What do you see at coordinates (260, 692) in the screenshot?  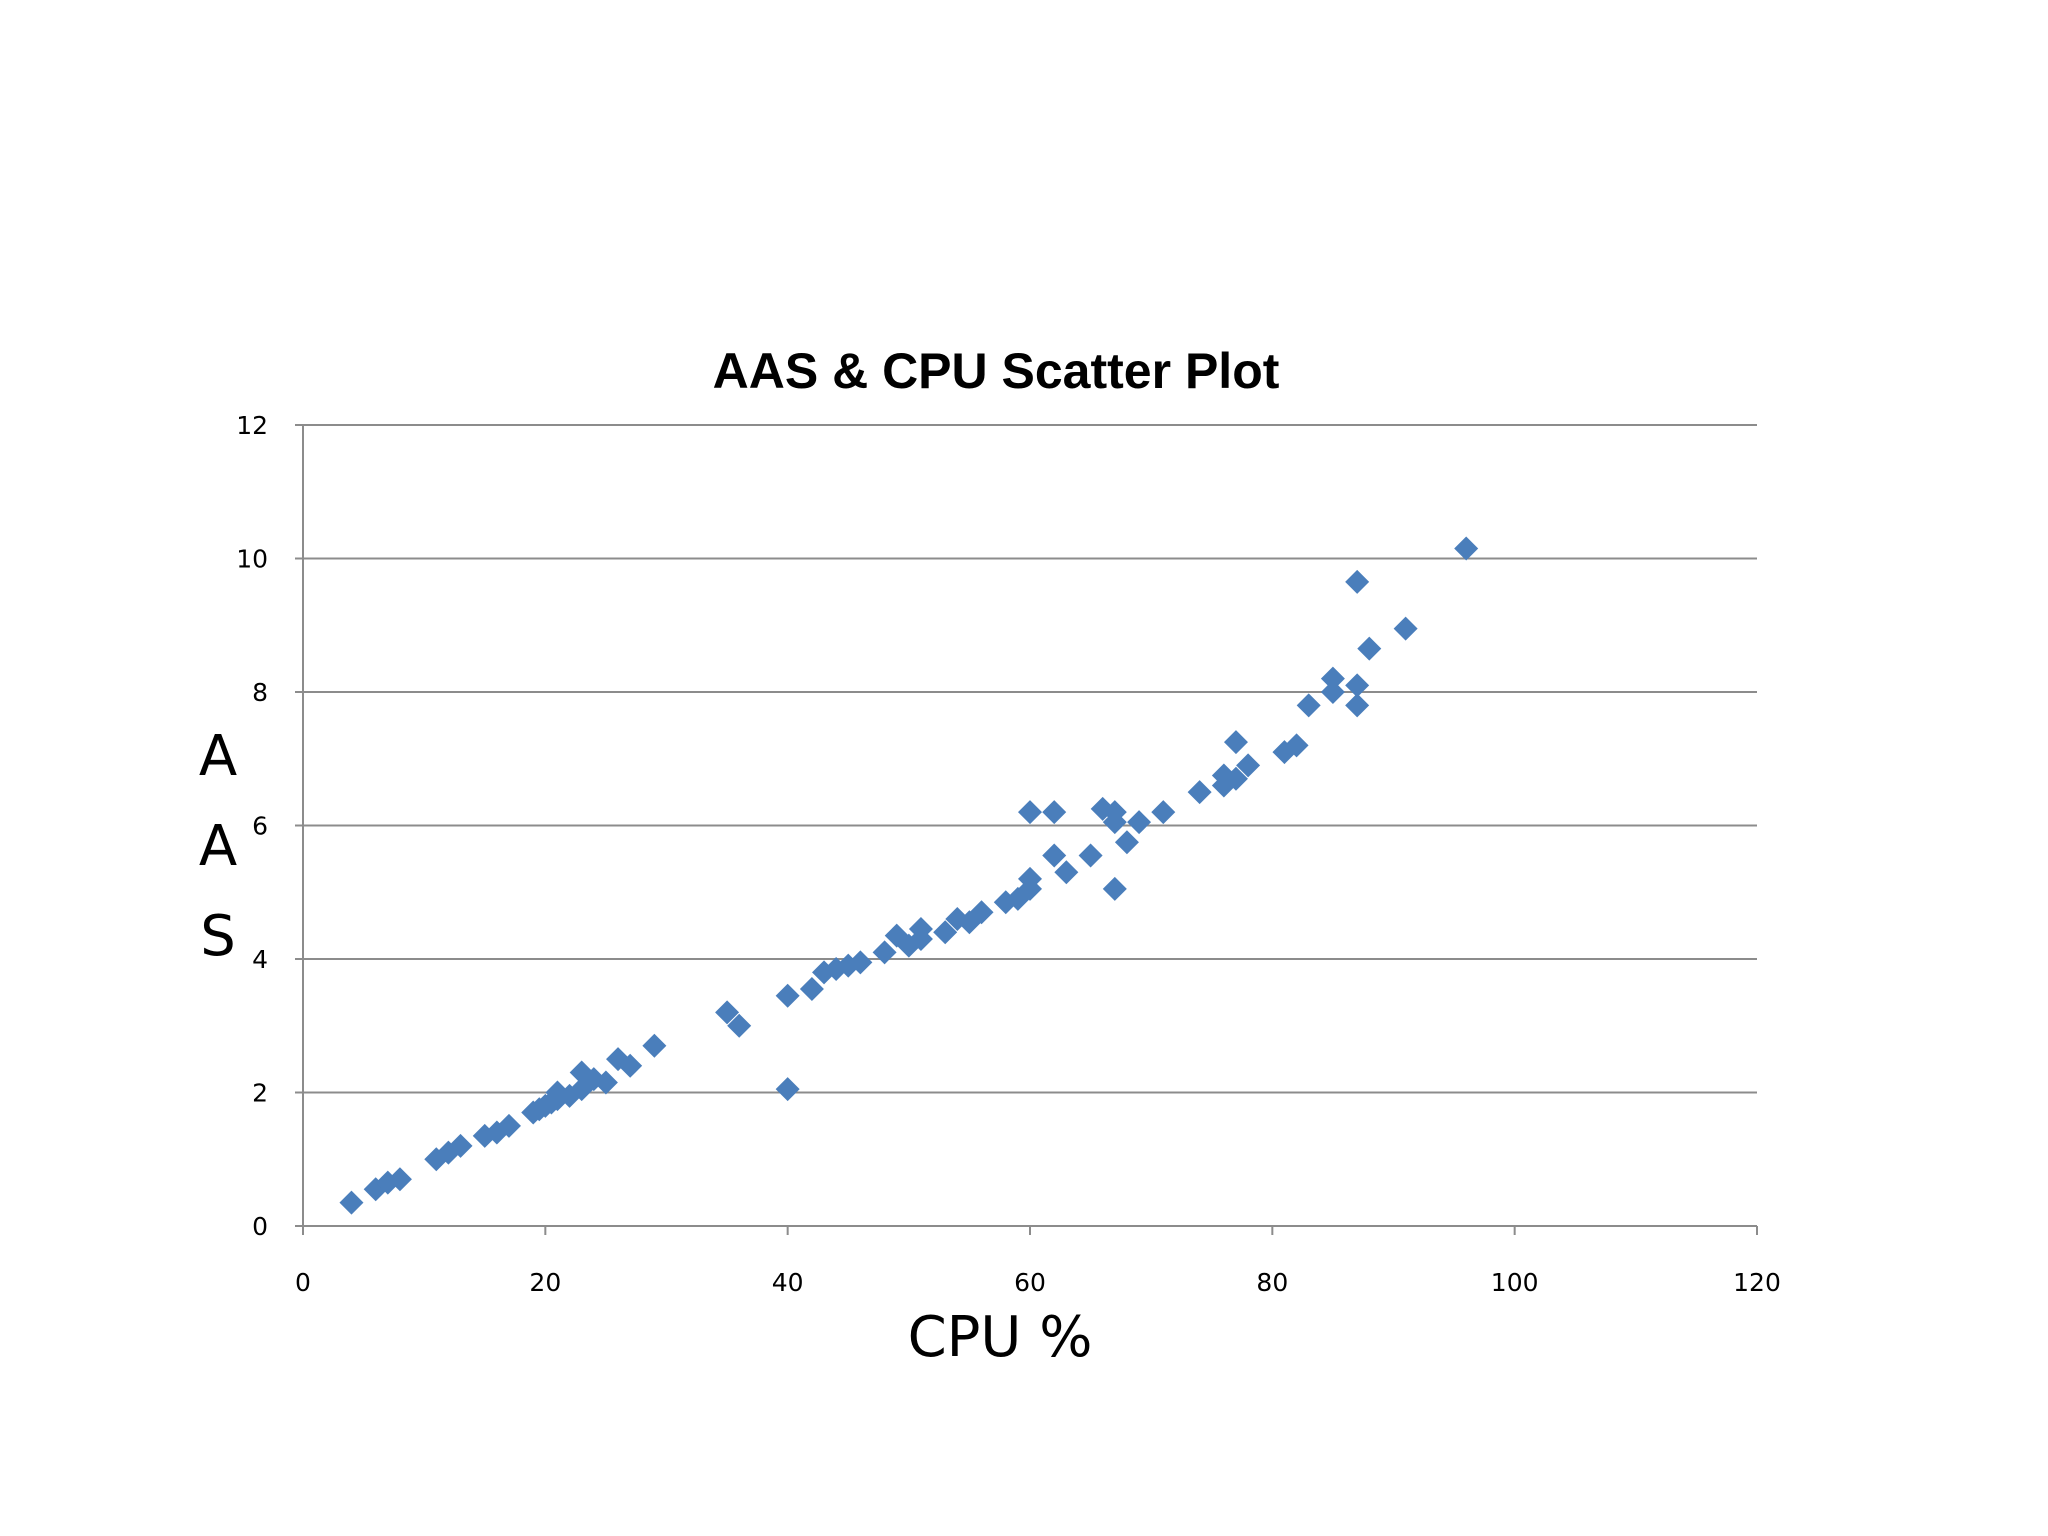 I see `y-tick-label: 8` at bounding box center [260, 692].